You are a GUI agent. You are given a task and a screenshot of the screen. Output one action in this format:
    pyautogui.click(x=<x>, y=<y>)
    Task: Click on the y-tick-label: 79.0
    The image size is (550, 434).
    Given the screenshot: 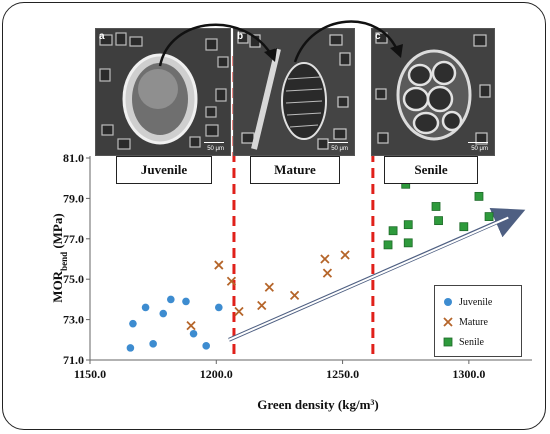 What is the action you would take?
    pyautogui.click(x=73, y=198)
    